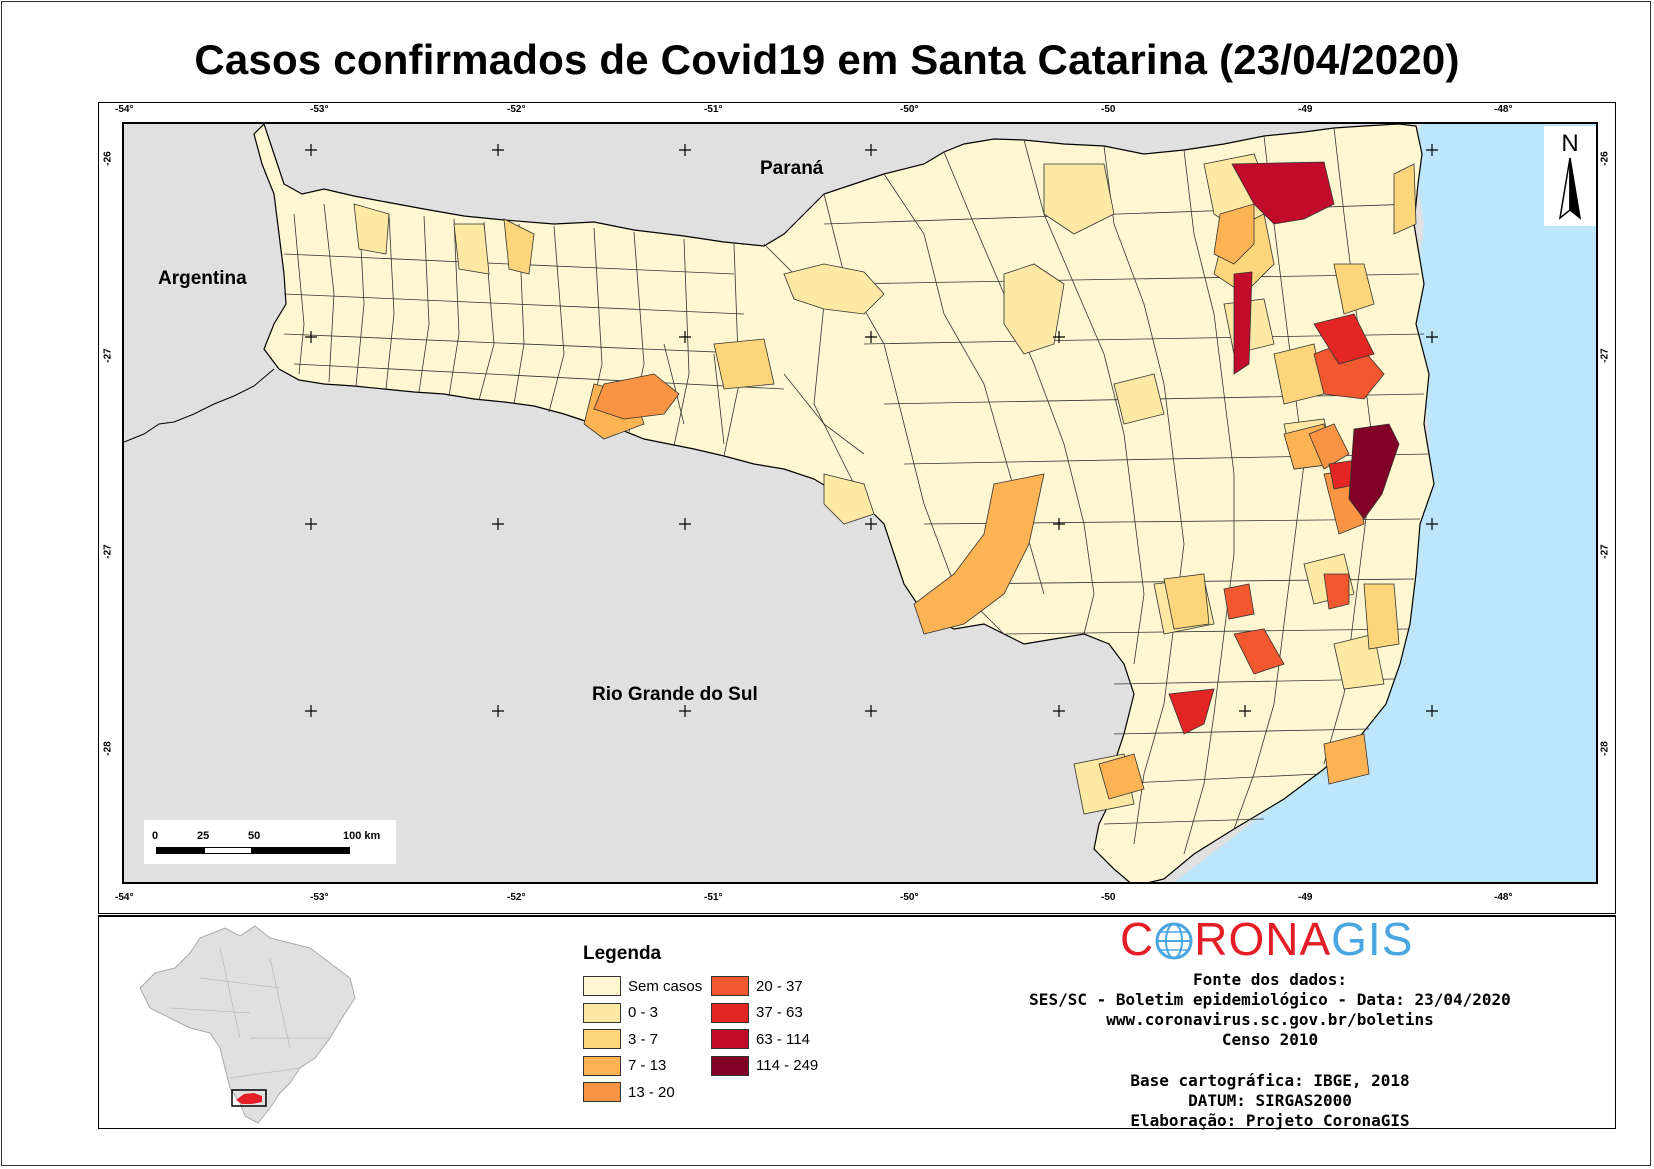 The image size is (1654, 1169). I want to click on lat-tick-right: -28, so click(1605, 748).